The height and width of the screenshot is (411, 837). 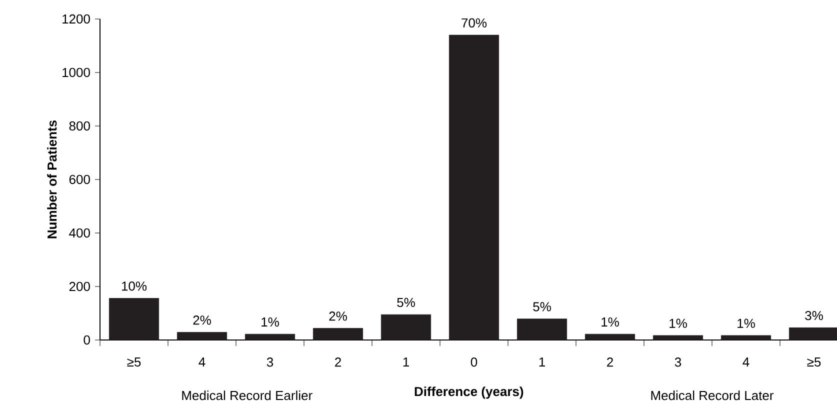 I want to click on y-tick-label: 600, so click(x=79, y=179).